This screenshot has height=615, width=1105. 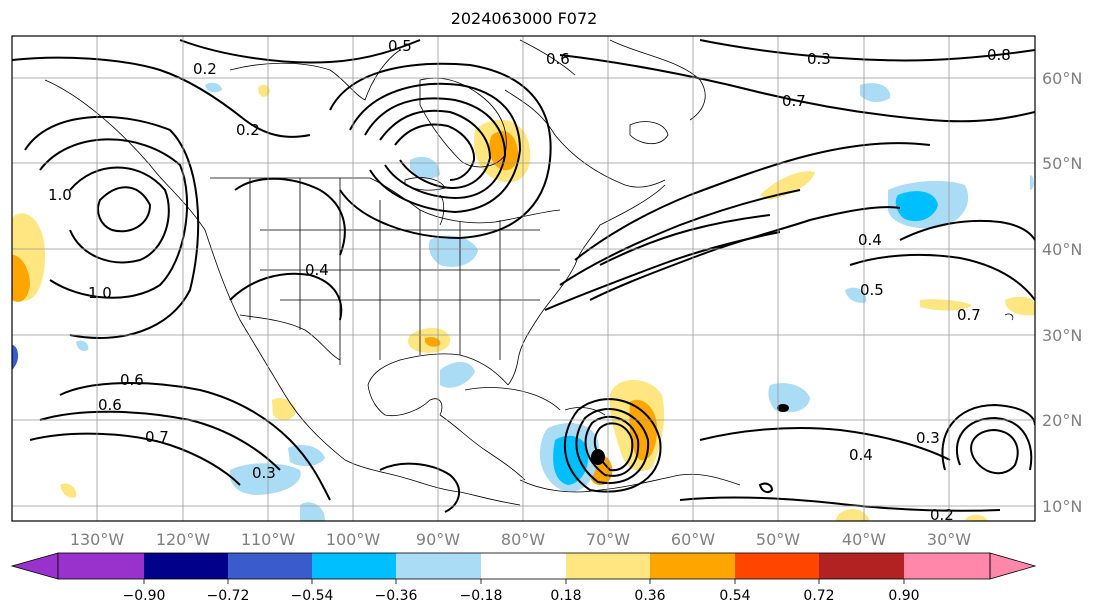 I want to click on lon-label: 30°W, so click(x=949, y=539).